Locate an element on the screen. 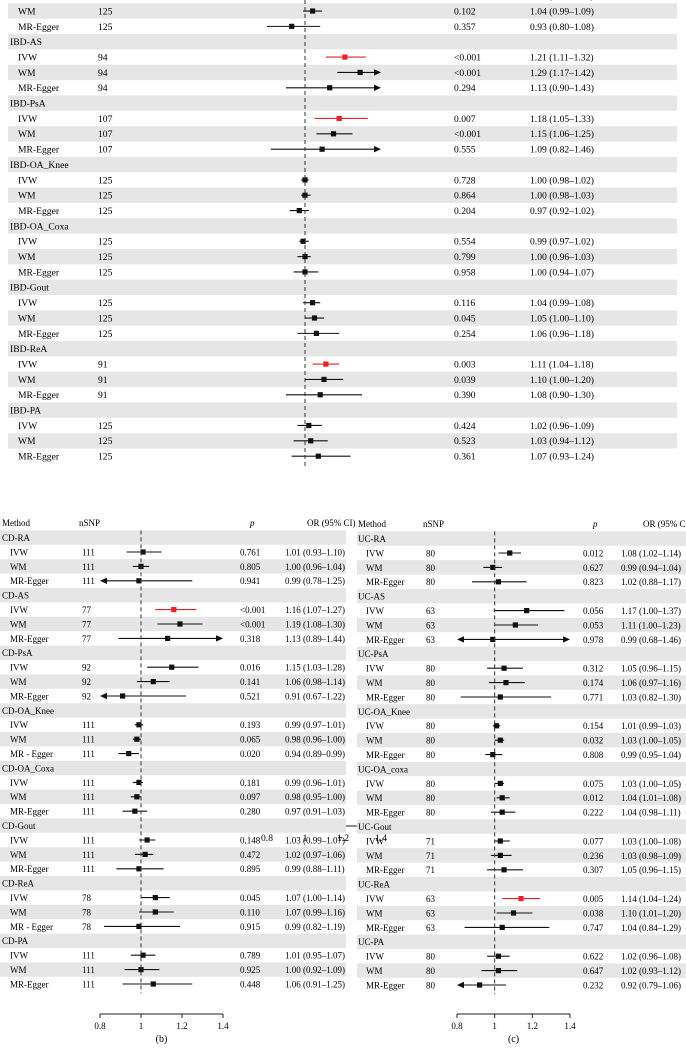  p-value: 0.799 is located at coordinates (465, 257).